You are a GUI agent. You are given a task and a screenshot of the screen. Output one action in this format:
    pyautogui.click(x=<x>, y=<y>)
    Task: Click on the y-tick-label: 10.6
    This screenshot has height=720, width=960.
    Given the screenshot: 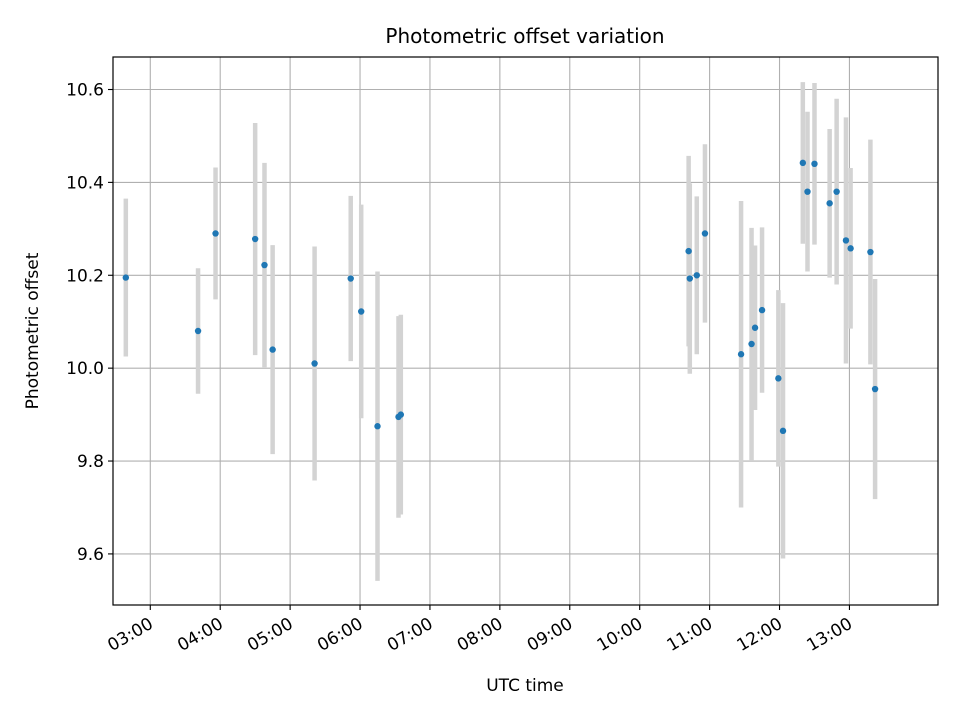 What is the action you would take?
    pyautogui.click(x=85, y=91)
    